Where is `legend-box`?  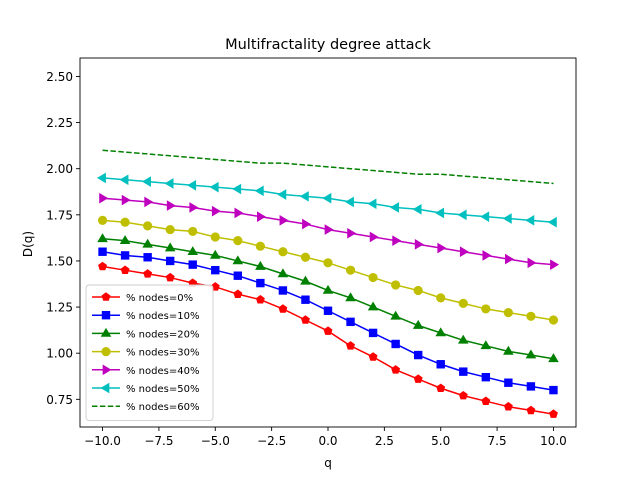 legend-box is located at coordinates (149, 352).